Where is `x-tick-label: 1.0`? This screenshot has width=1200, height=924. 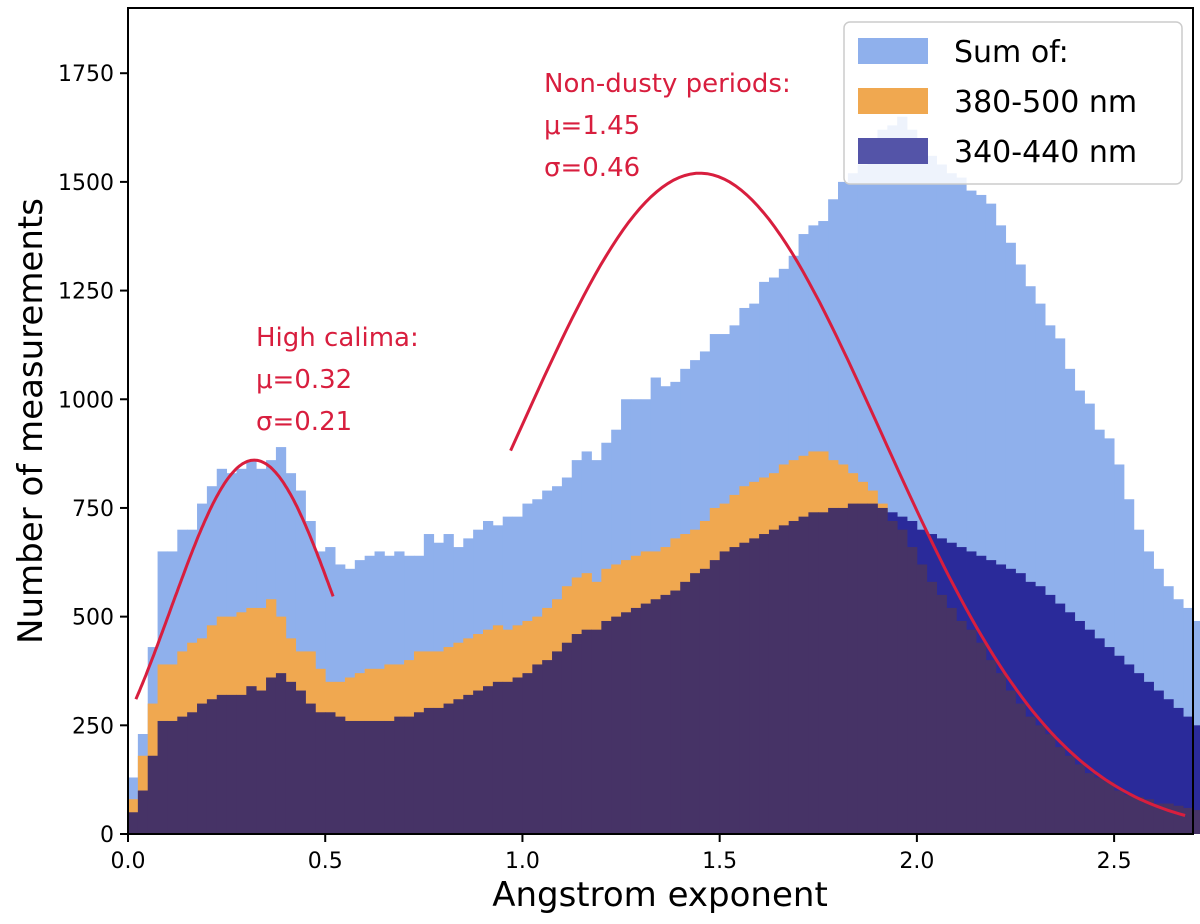 x-tick-label: 1.0 is located at coordinates (522, 861).